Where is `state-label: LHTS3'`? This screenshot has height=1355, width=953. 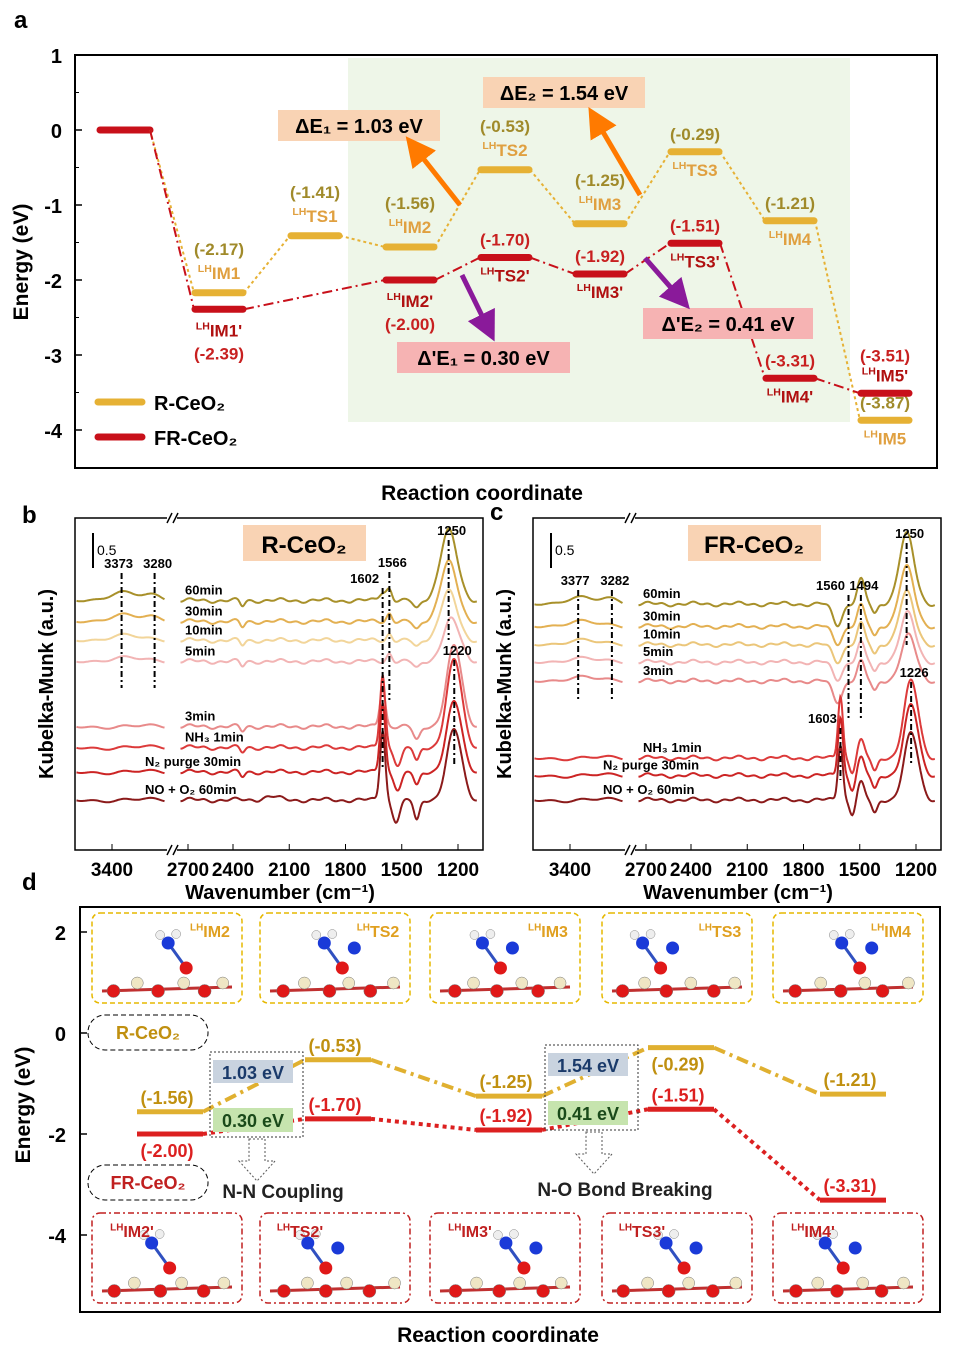 state-label: LHTS3' is located at coordinates (694, 261).